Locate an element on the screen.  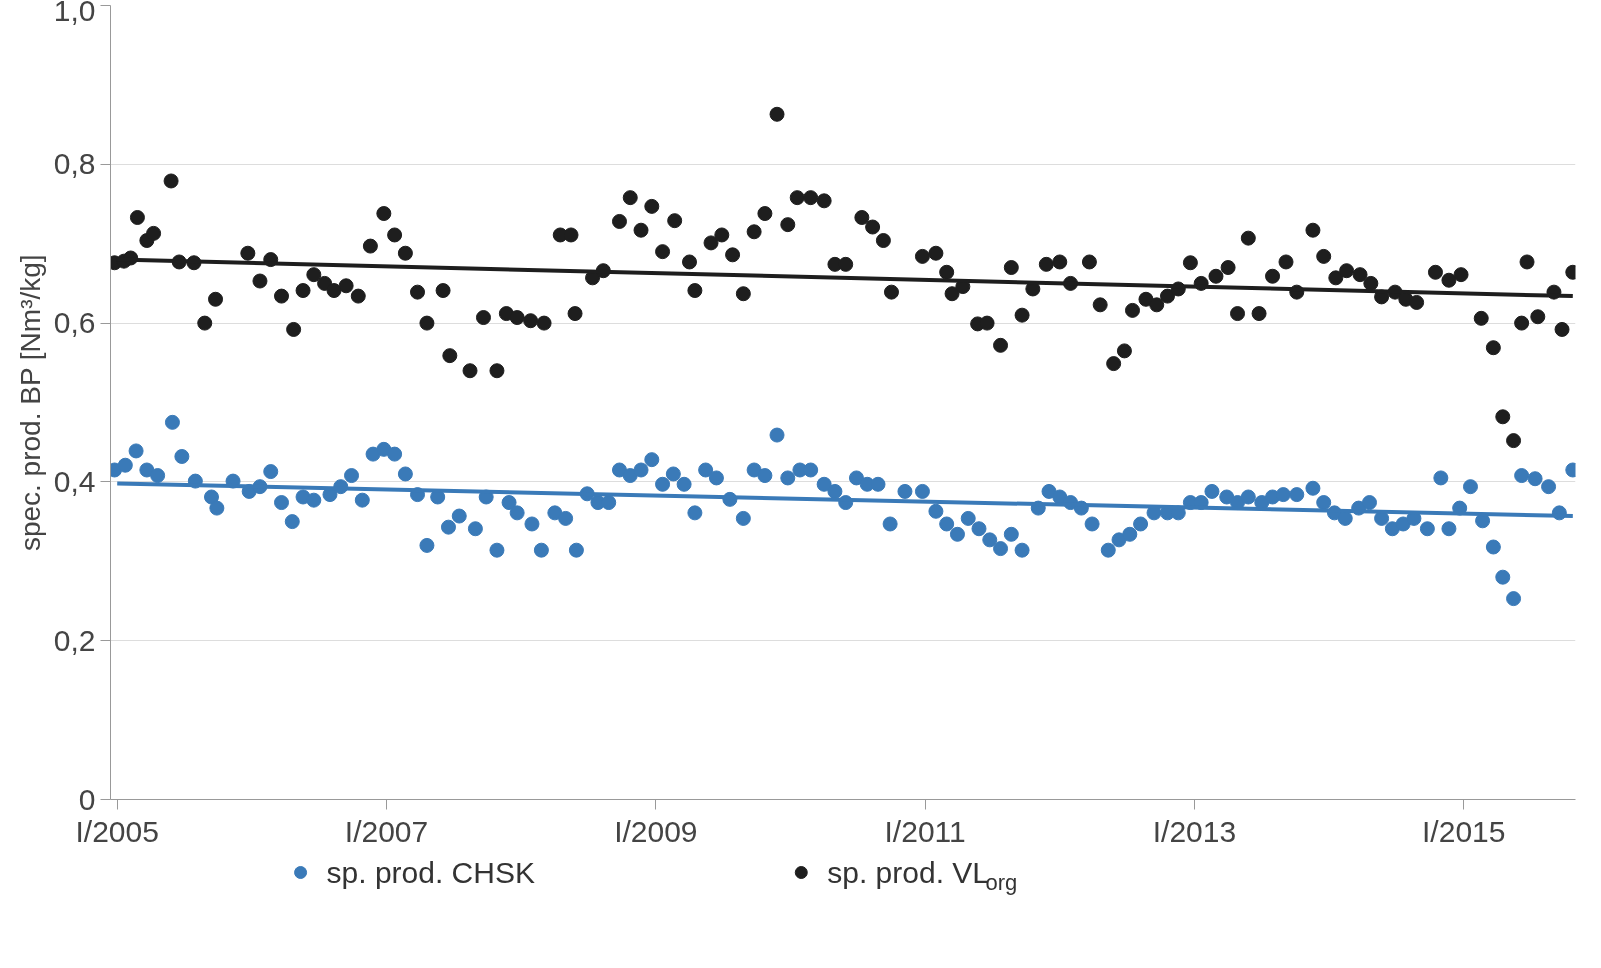
y-tick-label: 0,4 is located at coordinates (74, 481).